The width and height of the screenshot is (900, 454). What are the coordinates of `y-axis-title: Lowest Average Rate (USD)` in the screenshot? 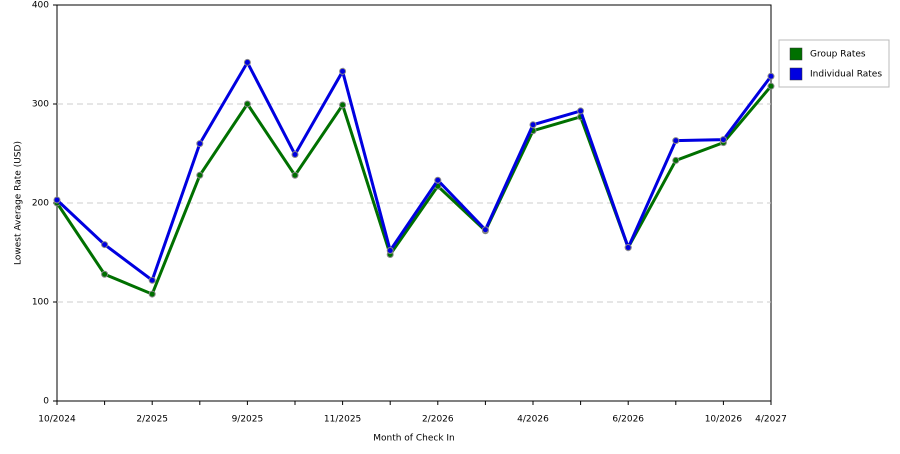 It's located at (19, 203).